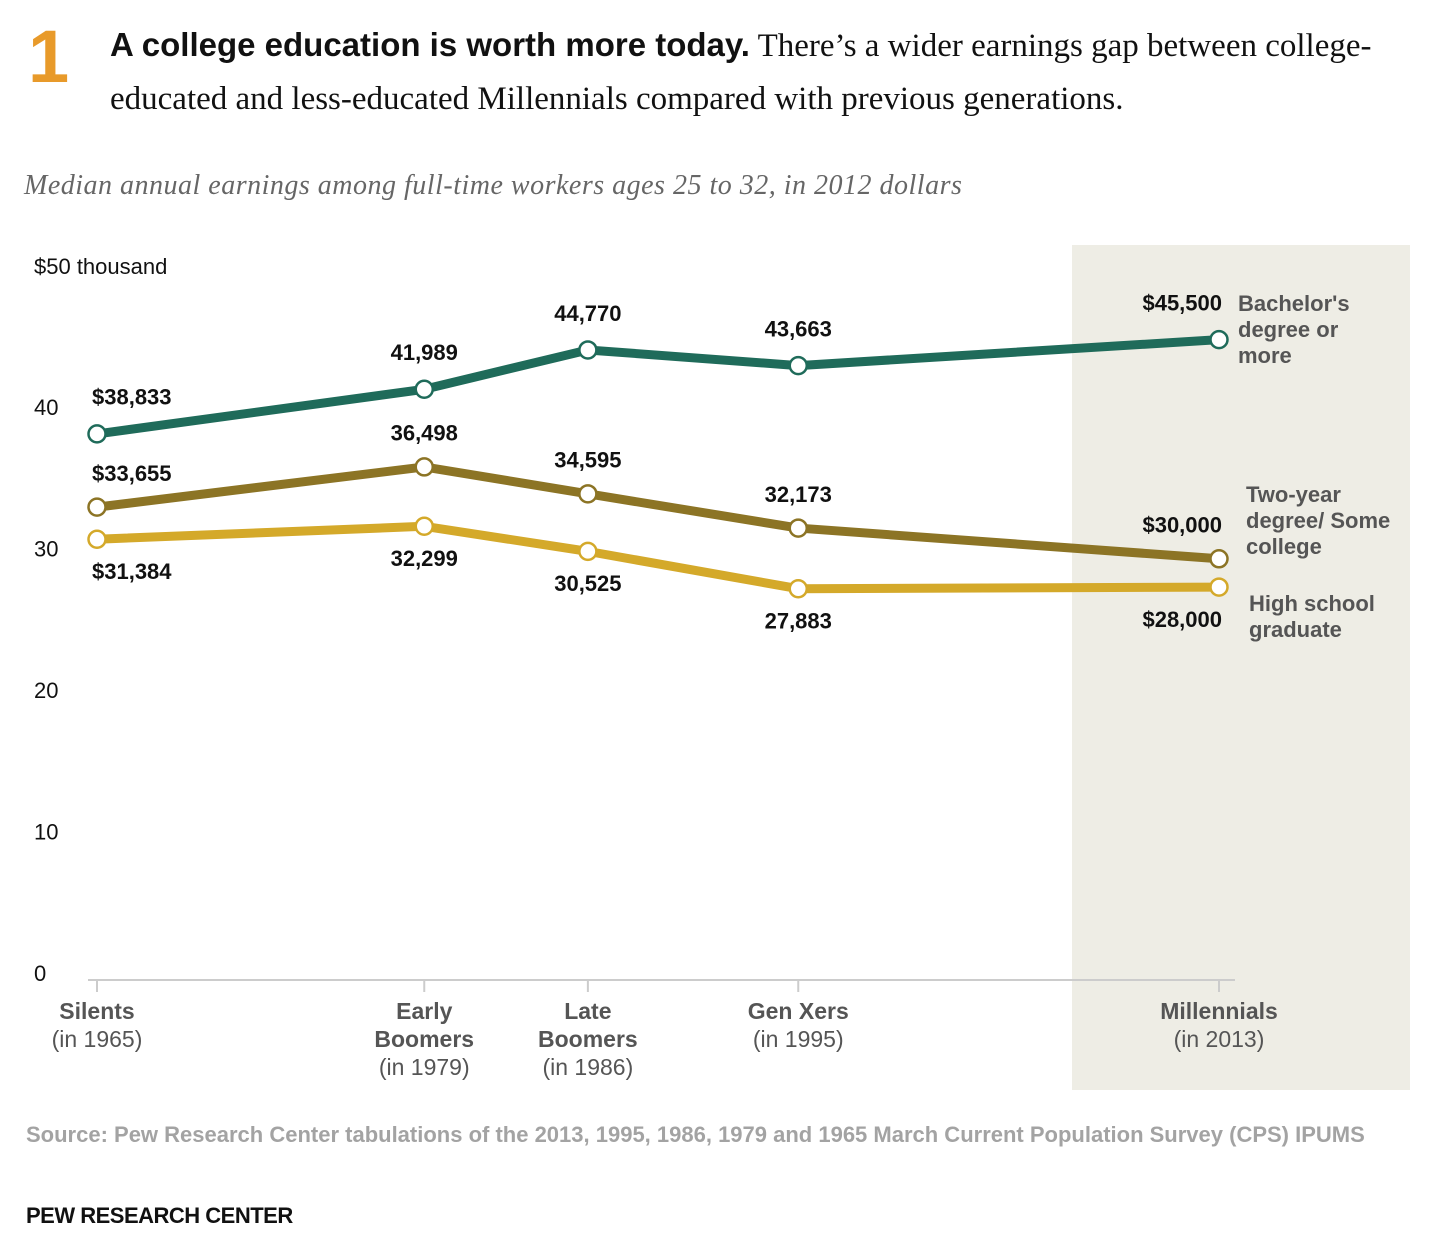 This screenshot has width=1438, height=1248. I want to click on value-label: $31,384, so click(132, 571).